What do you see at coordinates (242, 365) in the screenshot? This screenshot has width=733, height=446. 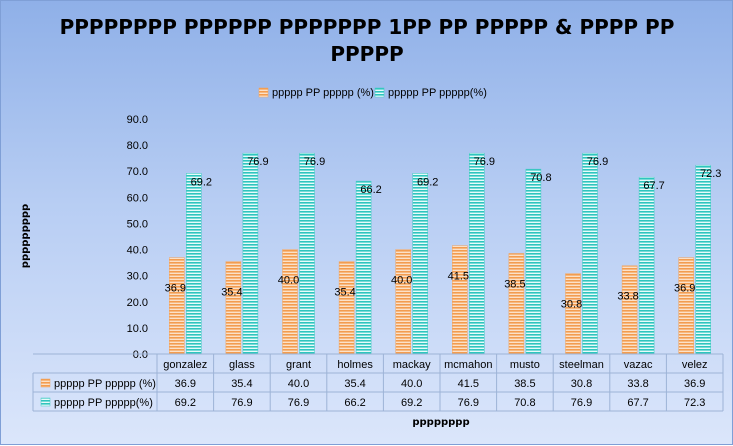 I see `category-label: glass` at bounding box center [242, 365].